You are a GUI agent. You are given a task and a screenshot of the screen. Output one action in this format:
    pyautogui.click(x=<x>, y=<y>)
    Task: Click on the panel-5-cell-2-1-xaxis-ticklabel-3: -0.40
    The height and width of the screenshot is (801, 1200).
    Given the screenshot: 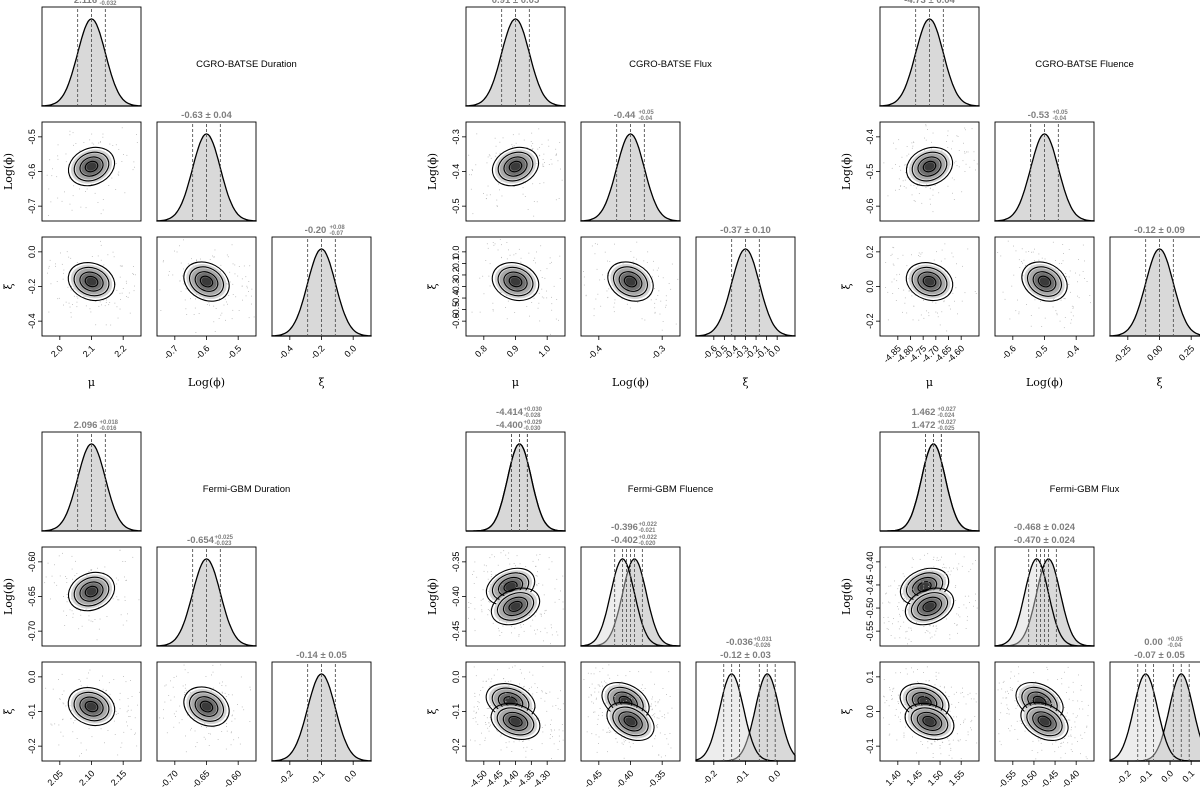 What is the action you would take?
    pyautogui.click(x=1071, y=779)
    